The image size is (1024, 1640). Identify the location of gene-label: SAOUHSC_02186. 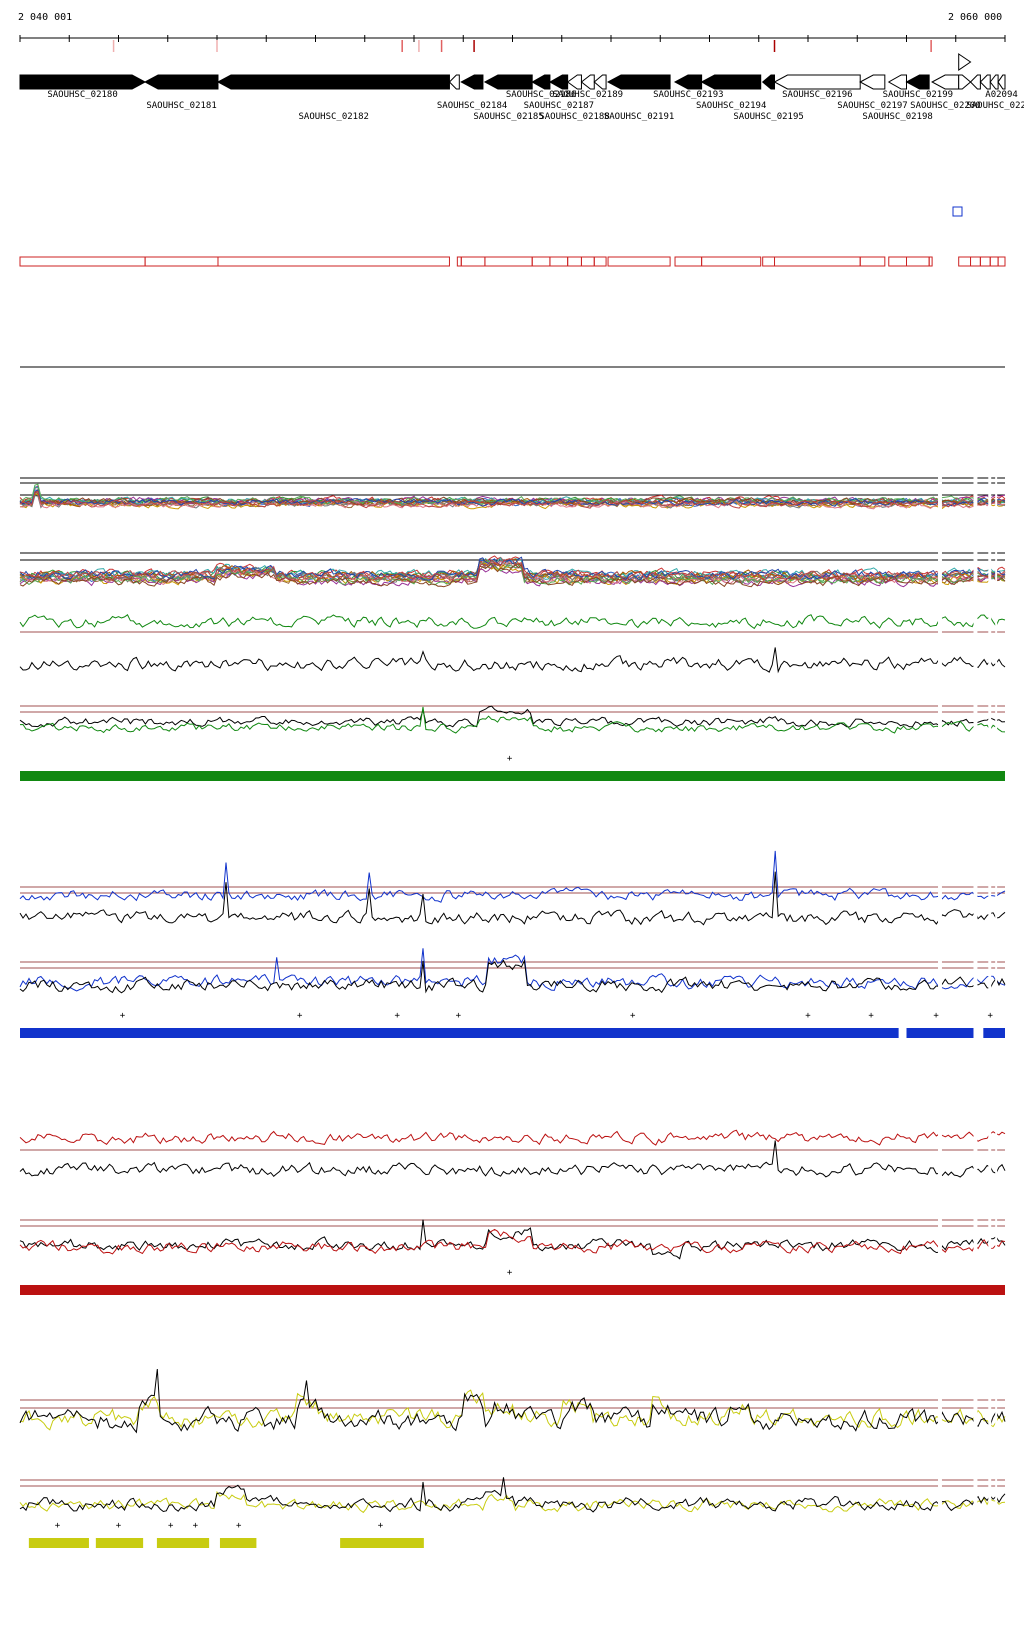
(541, 95).